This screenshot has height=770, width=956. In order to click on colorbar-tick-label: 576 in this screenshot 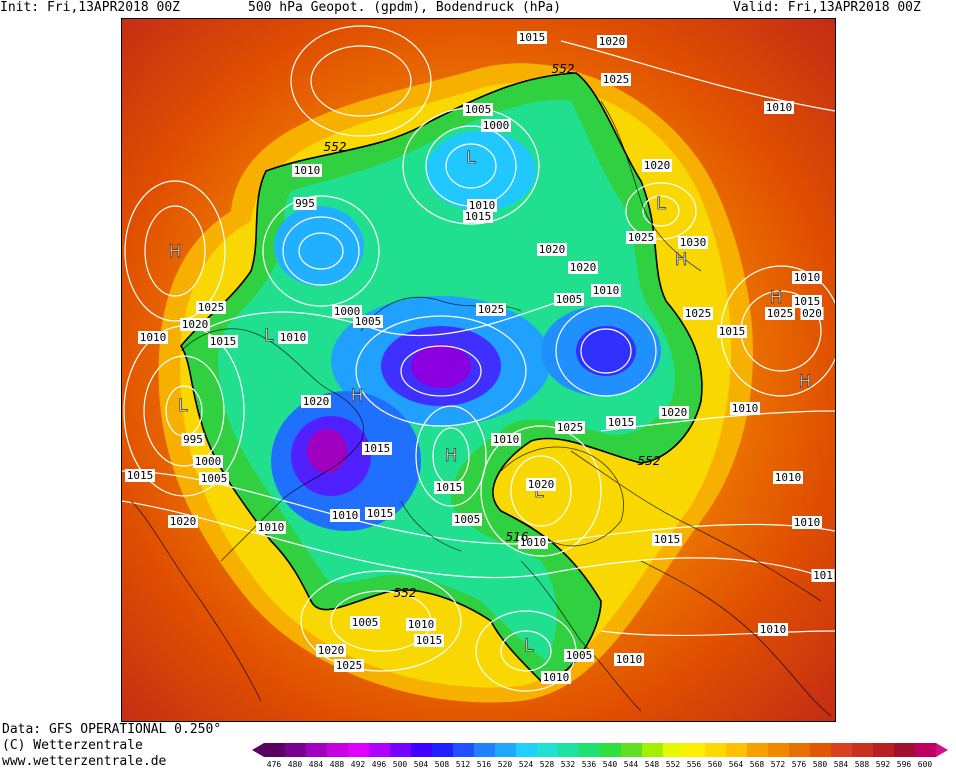, I will do `click(799, 764)`.